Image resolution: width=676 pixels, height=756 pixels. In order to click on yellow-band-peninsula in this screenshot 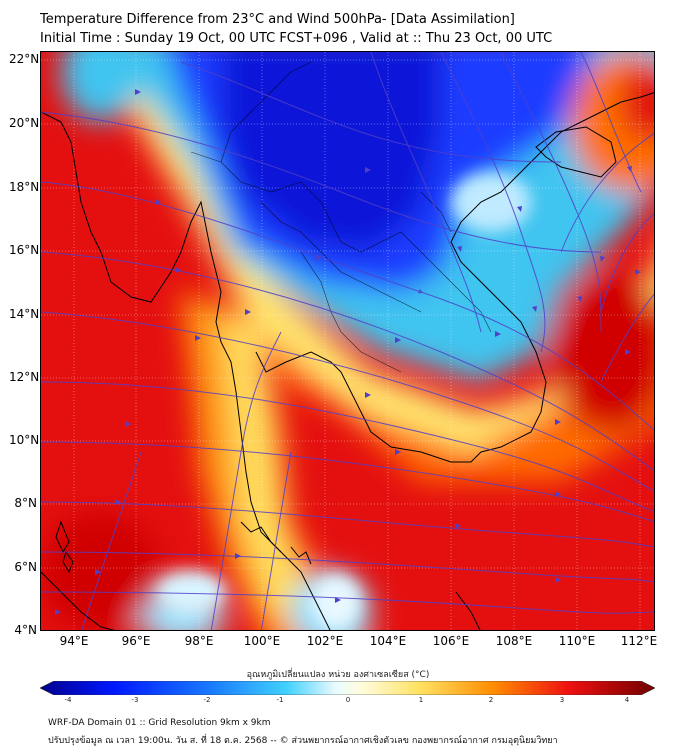, I will do `click(266, 462)`.